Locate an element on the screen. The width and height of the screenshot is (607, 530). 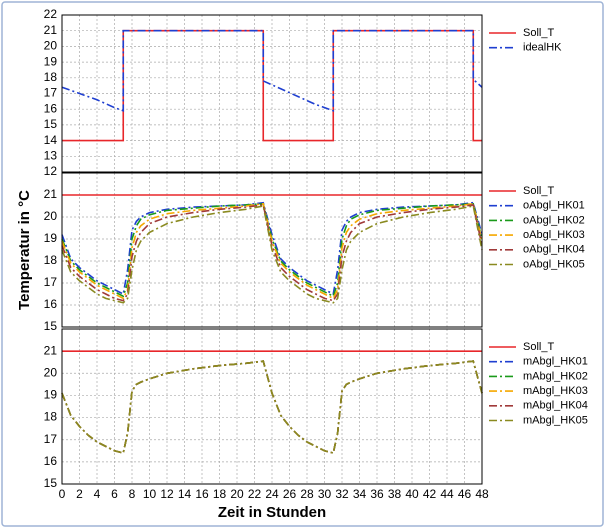
x-tick-label: 44 is located at coordinates (447, 494).